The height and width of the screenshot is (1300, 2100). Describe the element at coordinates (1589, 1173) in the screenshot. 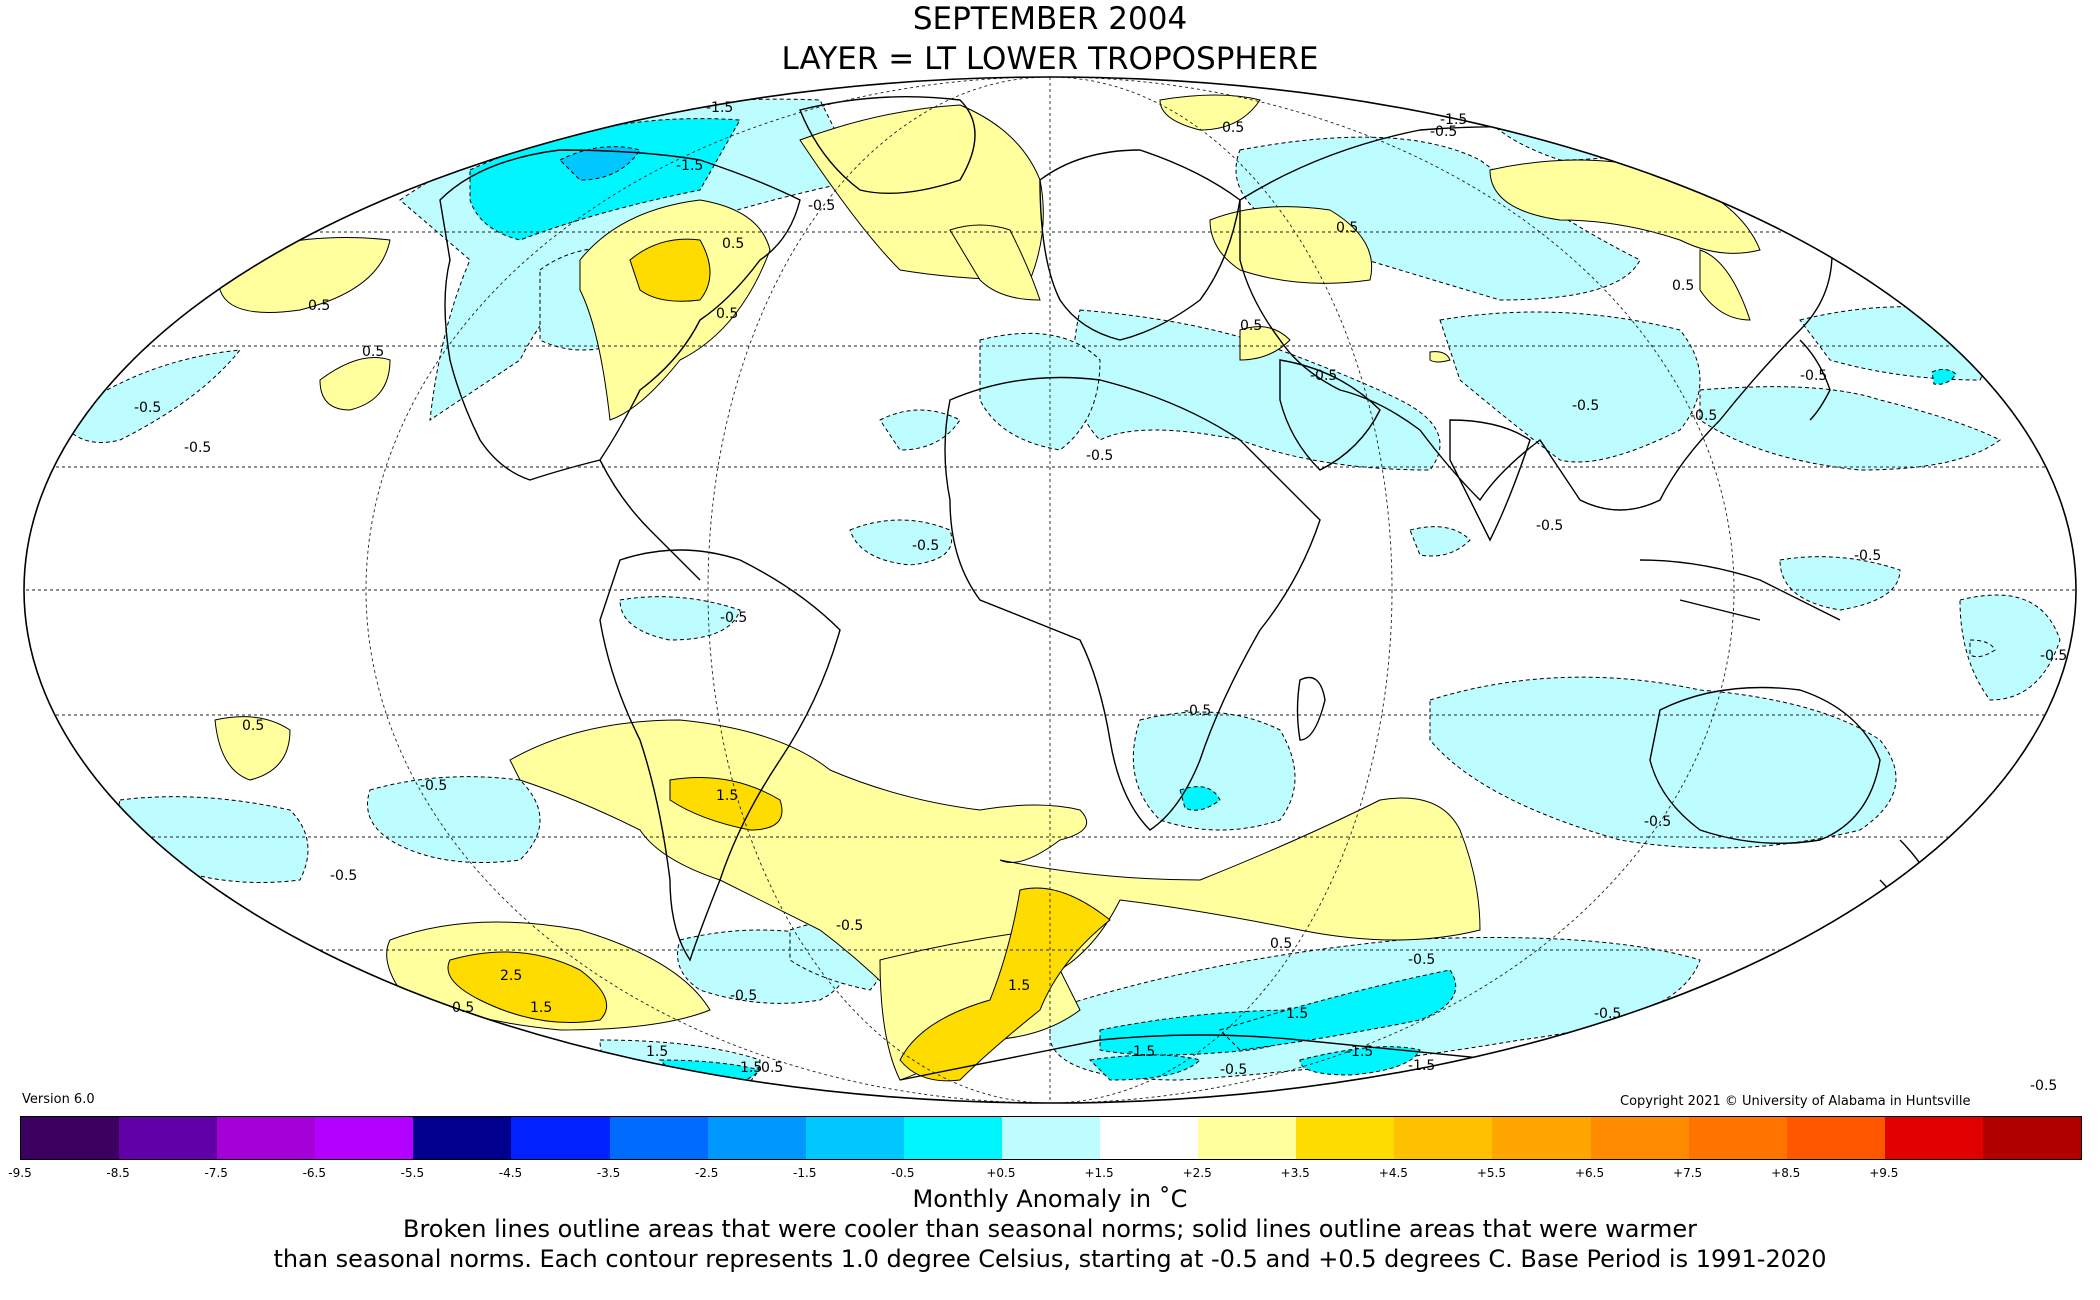

I see `color-scale-tick-label: +6.5` at that location.